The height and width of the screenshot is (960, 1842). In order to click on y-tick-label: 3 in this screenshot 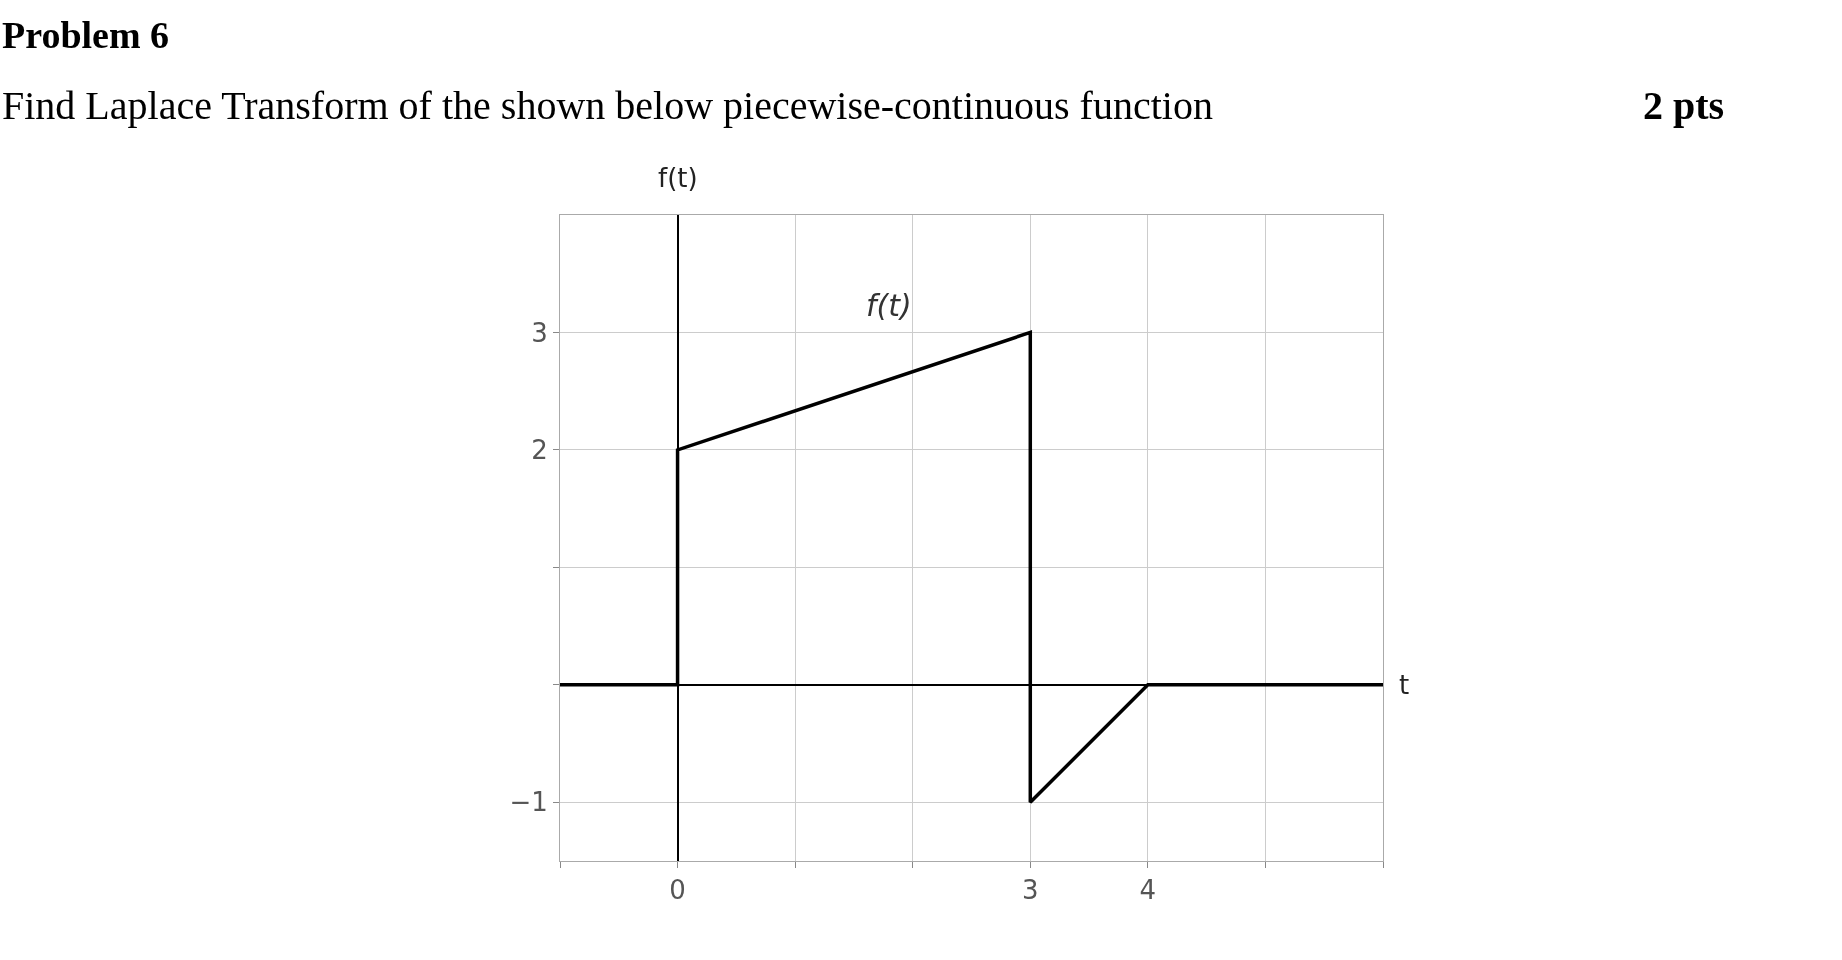, I will do `click(539, 332)`.